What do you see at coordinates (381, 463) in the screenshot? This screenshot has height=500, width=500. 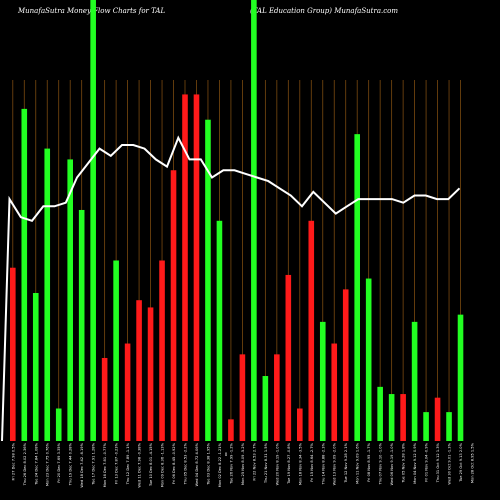 I see `x-tick-label: Thu 07 Nov 9.10 -1.0%` at bounding box center [381, 463].